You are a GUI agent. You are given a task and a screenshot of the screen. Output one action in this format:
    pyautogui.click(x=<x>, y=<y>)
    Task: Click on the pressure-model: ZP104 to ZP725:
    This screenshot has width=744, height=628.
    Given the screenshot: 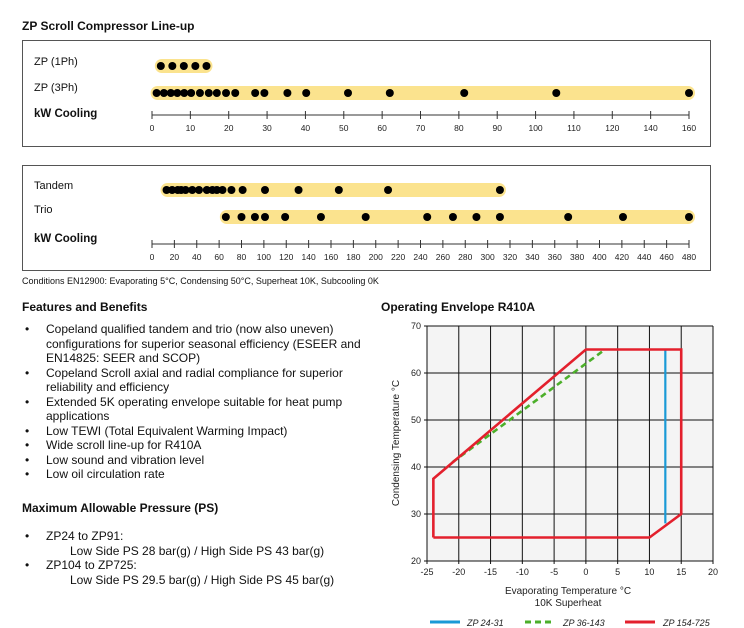 What is the action you would take?
    pyautogui.click(x=91, y=565)
    